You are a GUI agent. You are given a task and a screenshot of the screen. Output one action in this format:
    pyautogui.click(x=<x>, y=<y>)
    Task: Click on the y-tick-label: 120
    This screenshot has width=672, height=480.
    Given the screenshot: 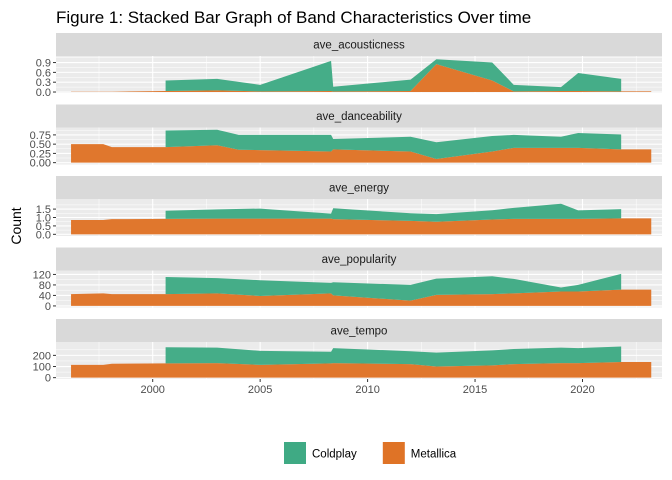 What is the action you would take?
    pyautogui.click(x=42, y=275)
    